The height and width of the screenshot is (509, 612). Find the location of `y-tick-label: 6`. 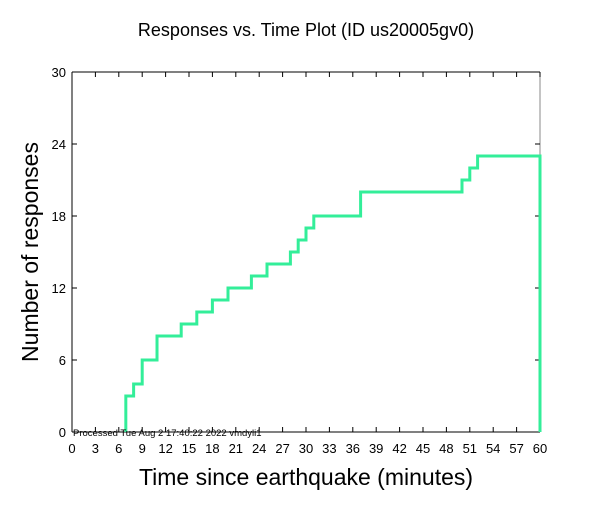

y-tick-label: 6 is located at coordinates (62, 360).